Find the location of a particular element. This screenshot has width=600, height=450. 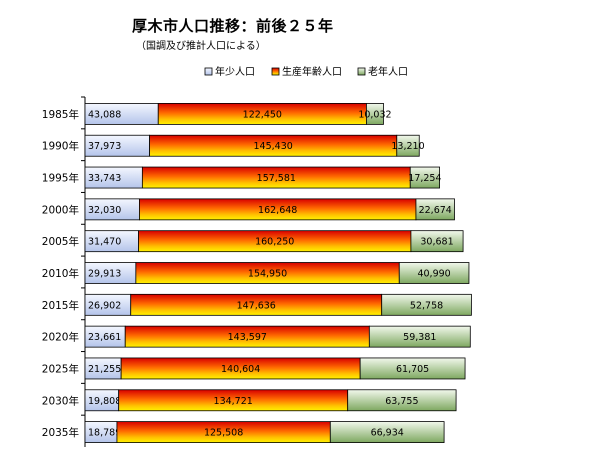

data-label-elderly: 52,758 is located at coordinates (426, 305).